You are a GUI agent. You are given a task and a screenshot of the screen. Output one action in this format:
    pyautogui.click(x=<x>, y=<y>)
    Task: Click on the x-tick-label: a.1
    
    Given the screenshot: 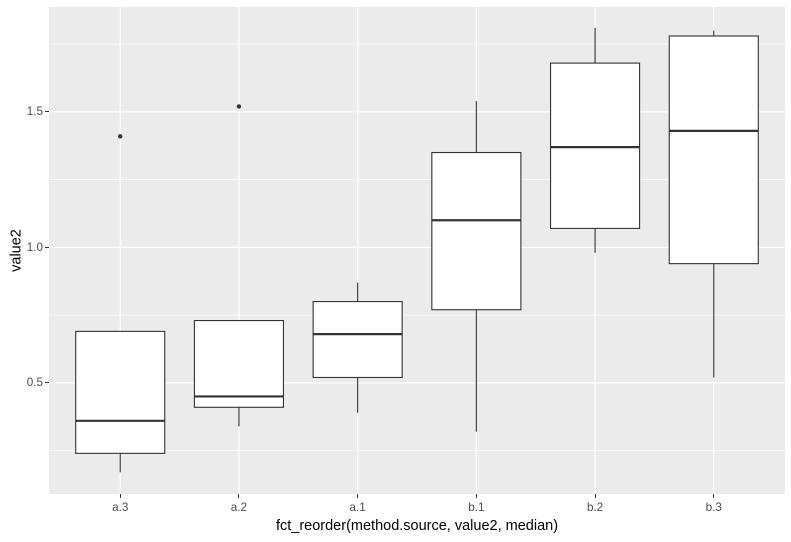 What is the action you would take?
    pyautogui.click(x=357, y=507)
    